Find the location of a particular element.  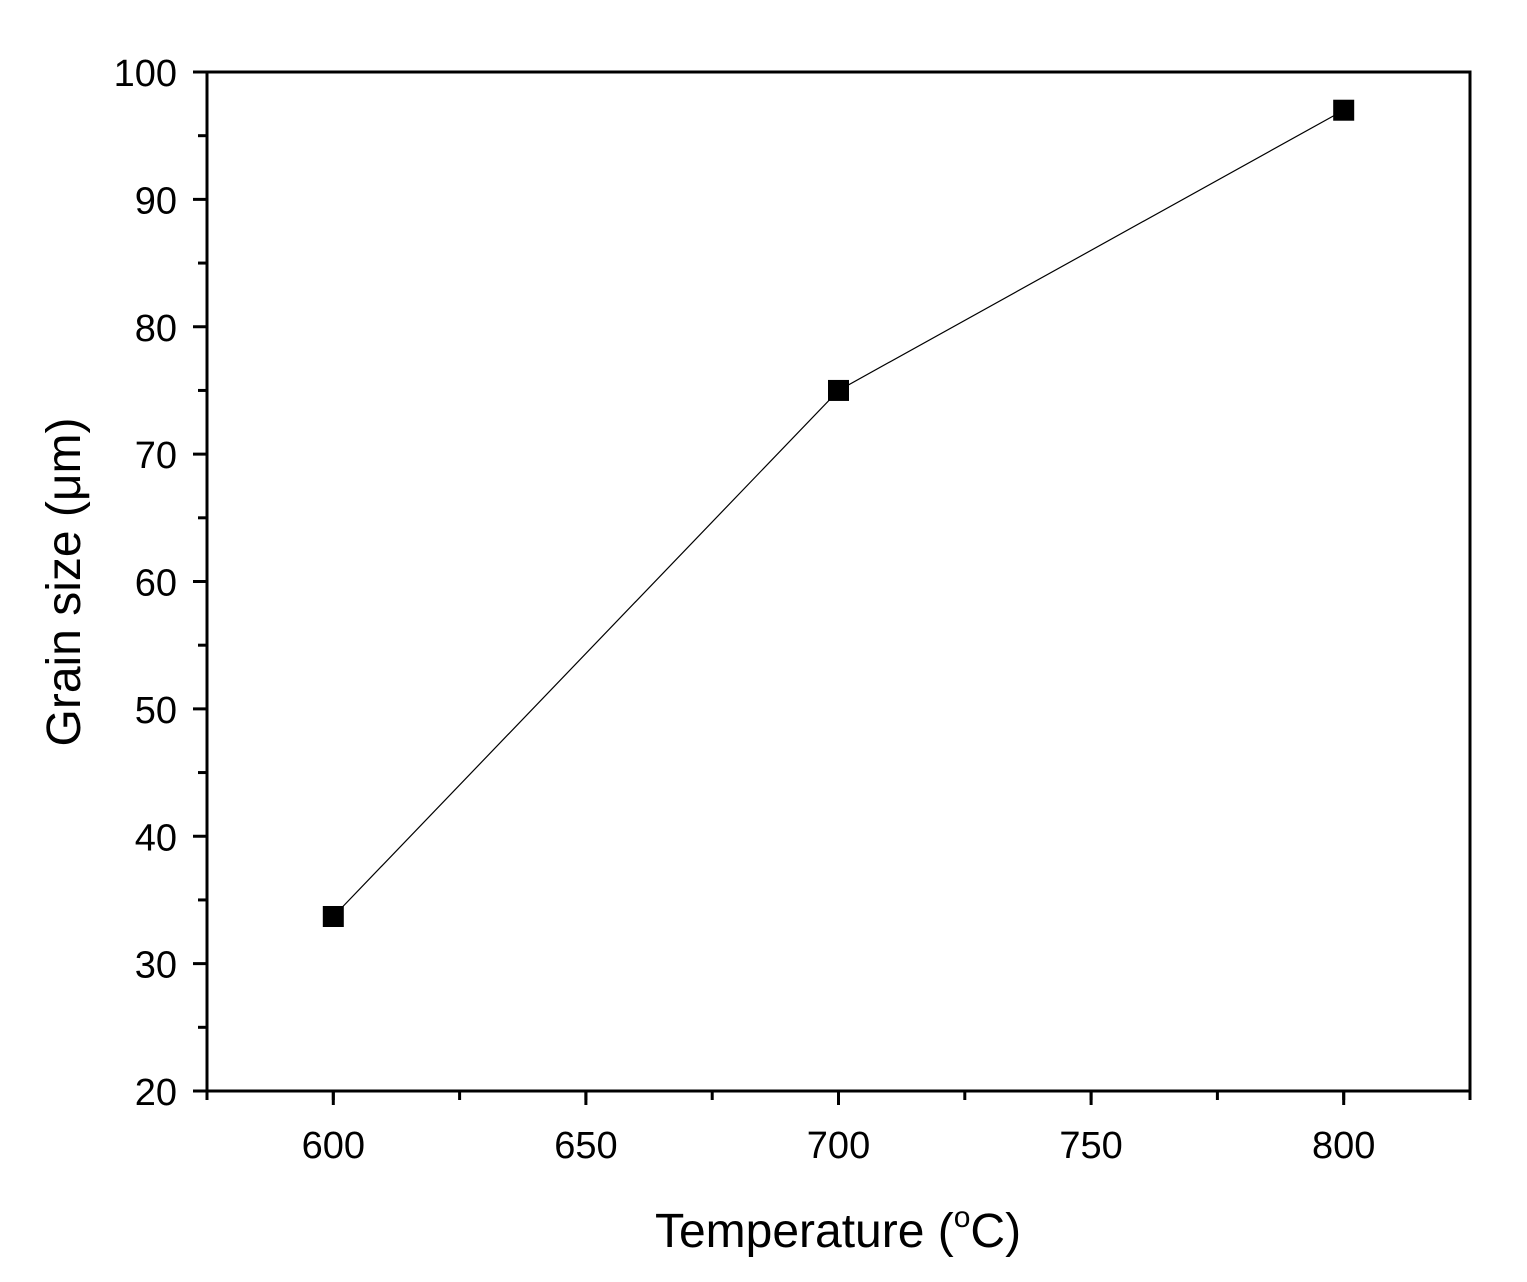

x-tick-label: 600 is located at coordinates (333, 1146).